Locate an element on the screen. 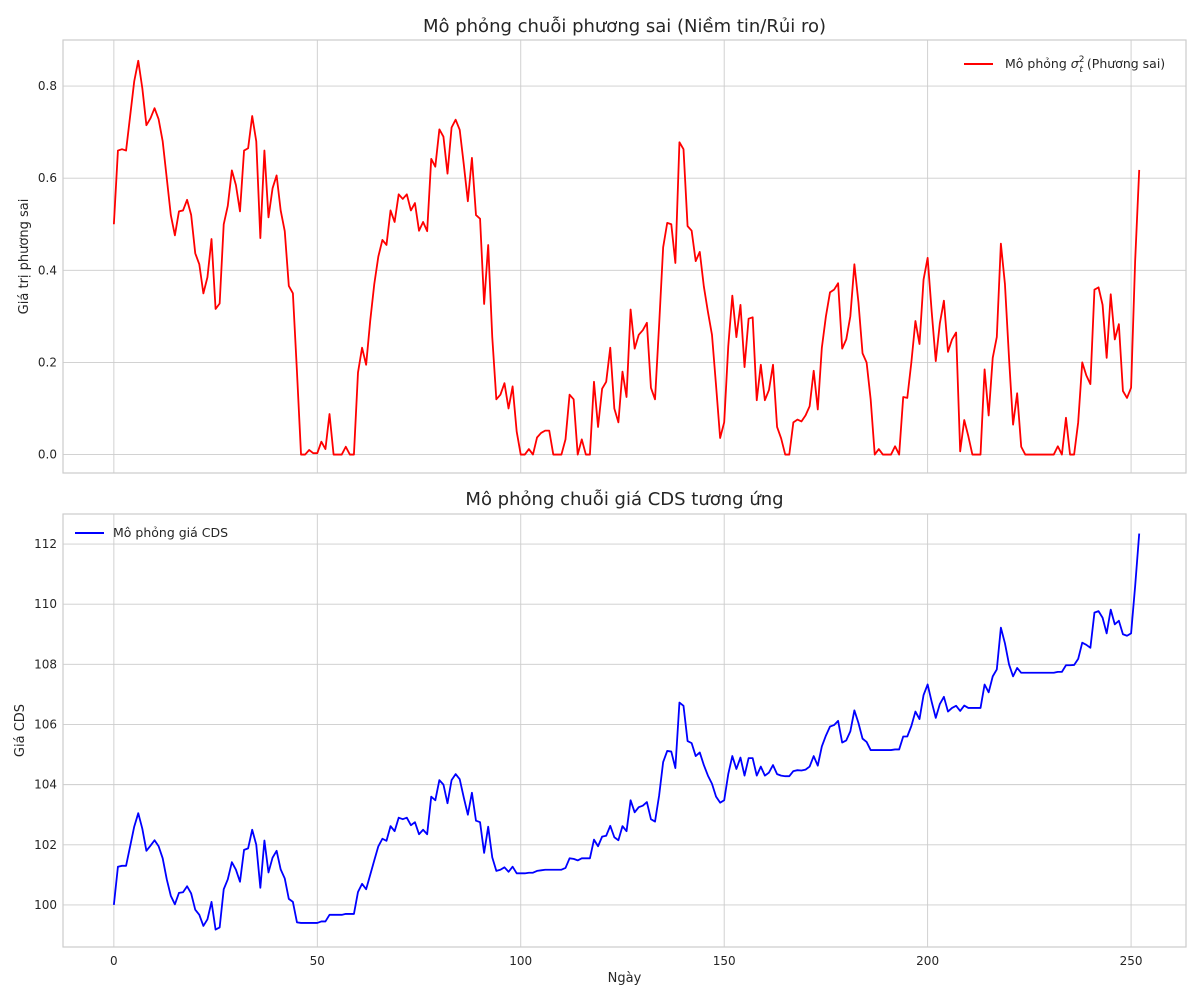 Image resolution: width=1200 pixels, height=1000 pixels. cds-y-tick-label: 112 is located at coordinates (45, 544).